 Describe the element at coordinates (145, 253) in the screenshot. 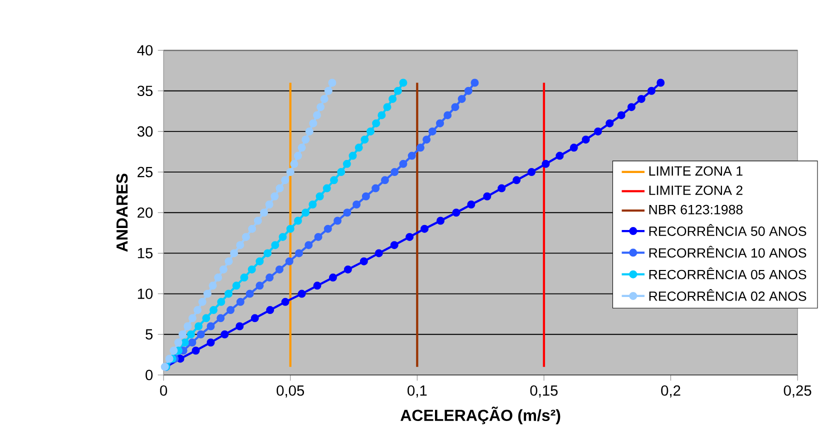

I see `y-tick-label: 15` at that location.